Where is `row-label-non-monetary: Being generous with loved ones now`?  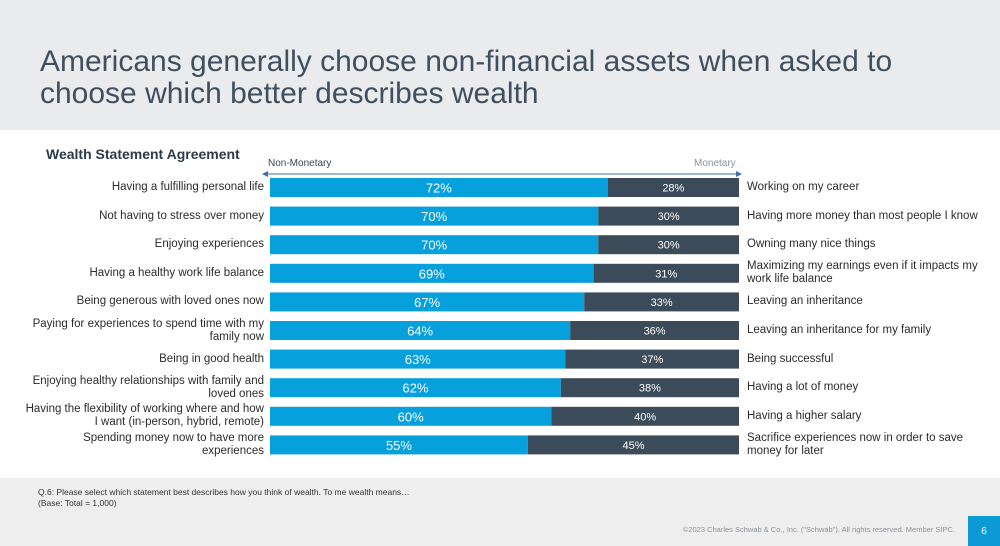 row-label-non-monetary: Being generous with loved ones now is located at coordinates (170, 301).